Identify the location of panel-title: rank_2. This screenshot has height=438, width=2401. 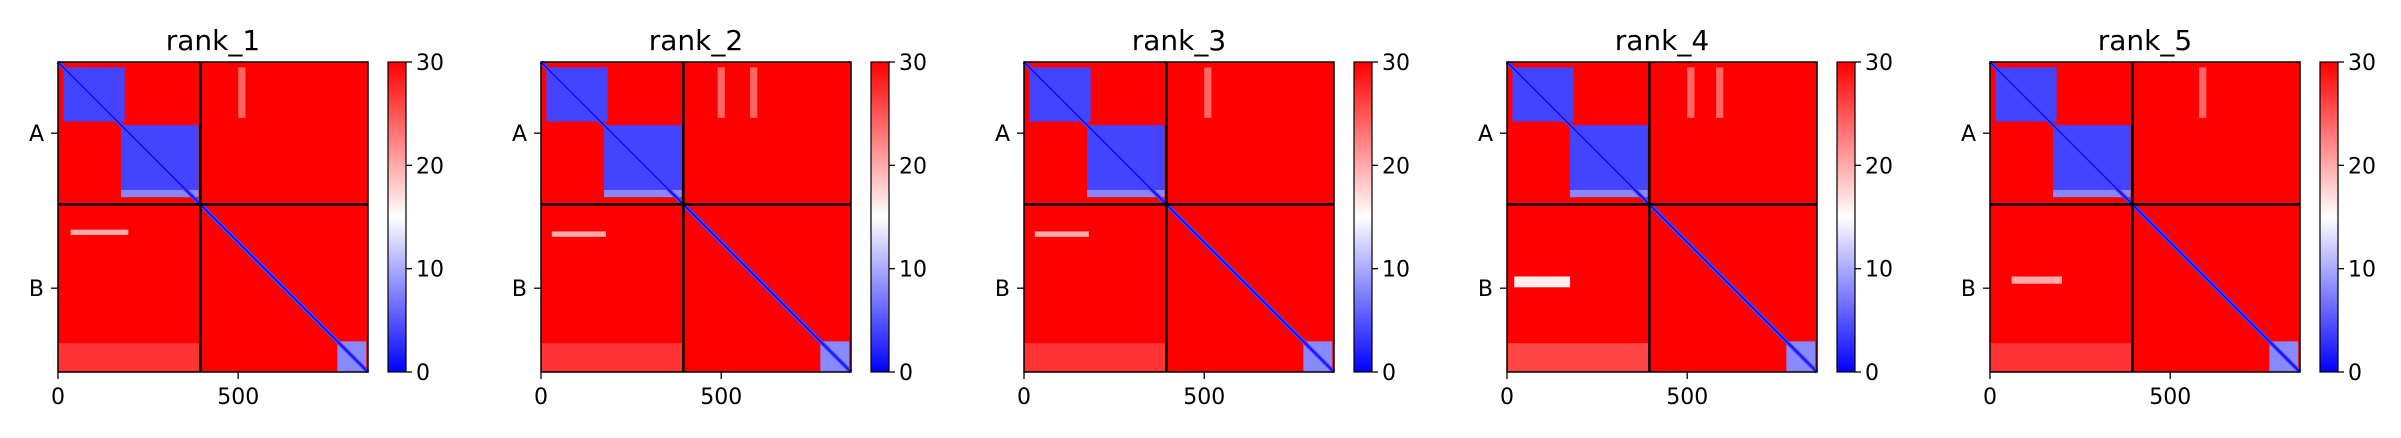
(696, 40).